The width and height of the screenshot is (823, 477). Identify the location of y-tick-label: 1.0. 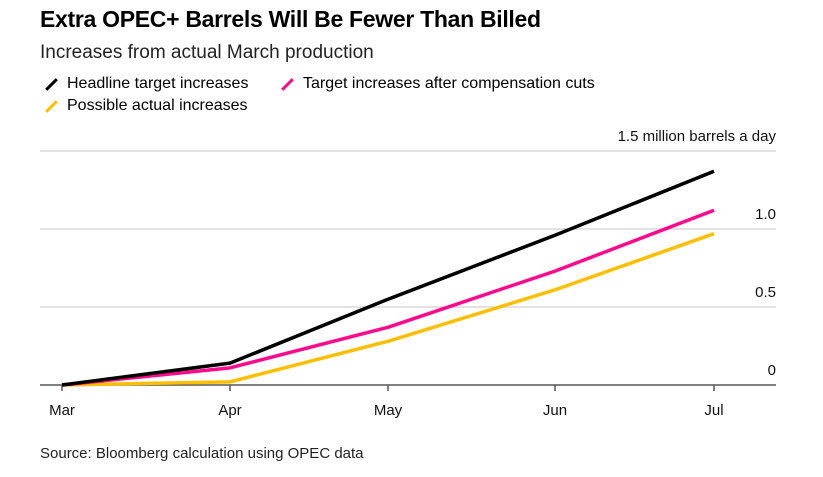
(765, 214).